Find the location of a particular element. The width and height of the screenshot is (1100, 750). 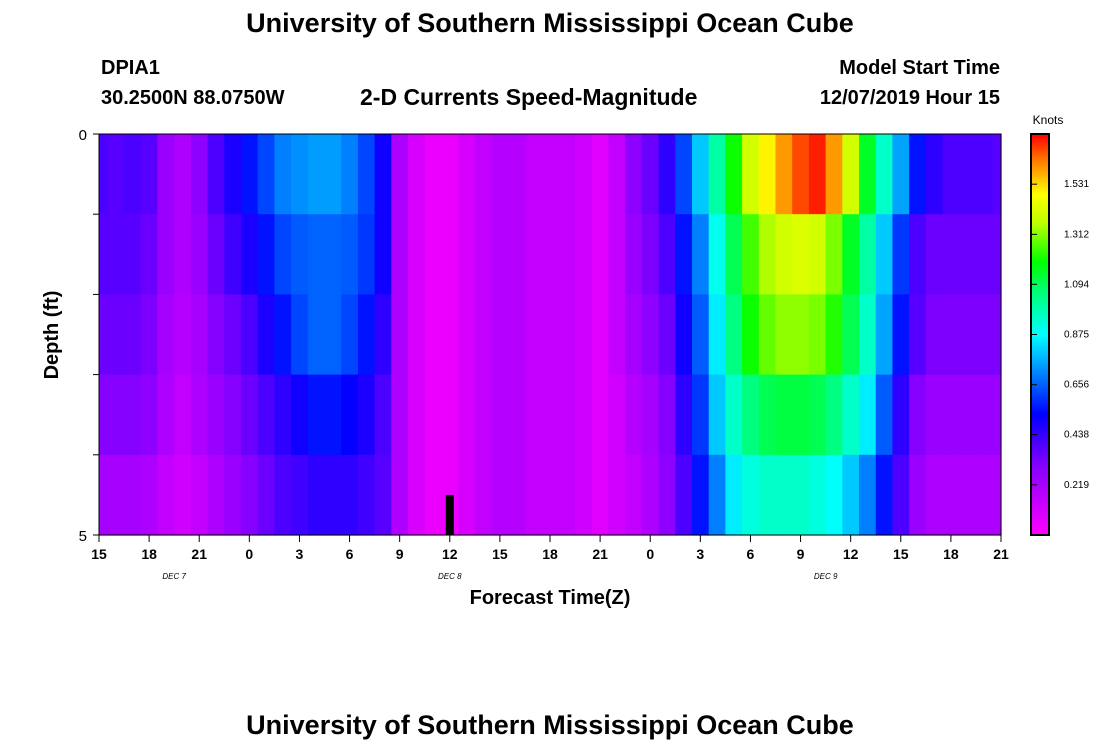

x-tick-label: 6 is located at coordinates (751, 554).